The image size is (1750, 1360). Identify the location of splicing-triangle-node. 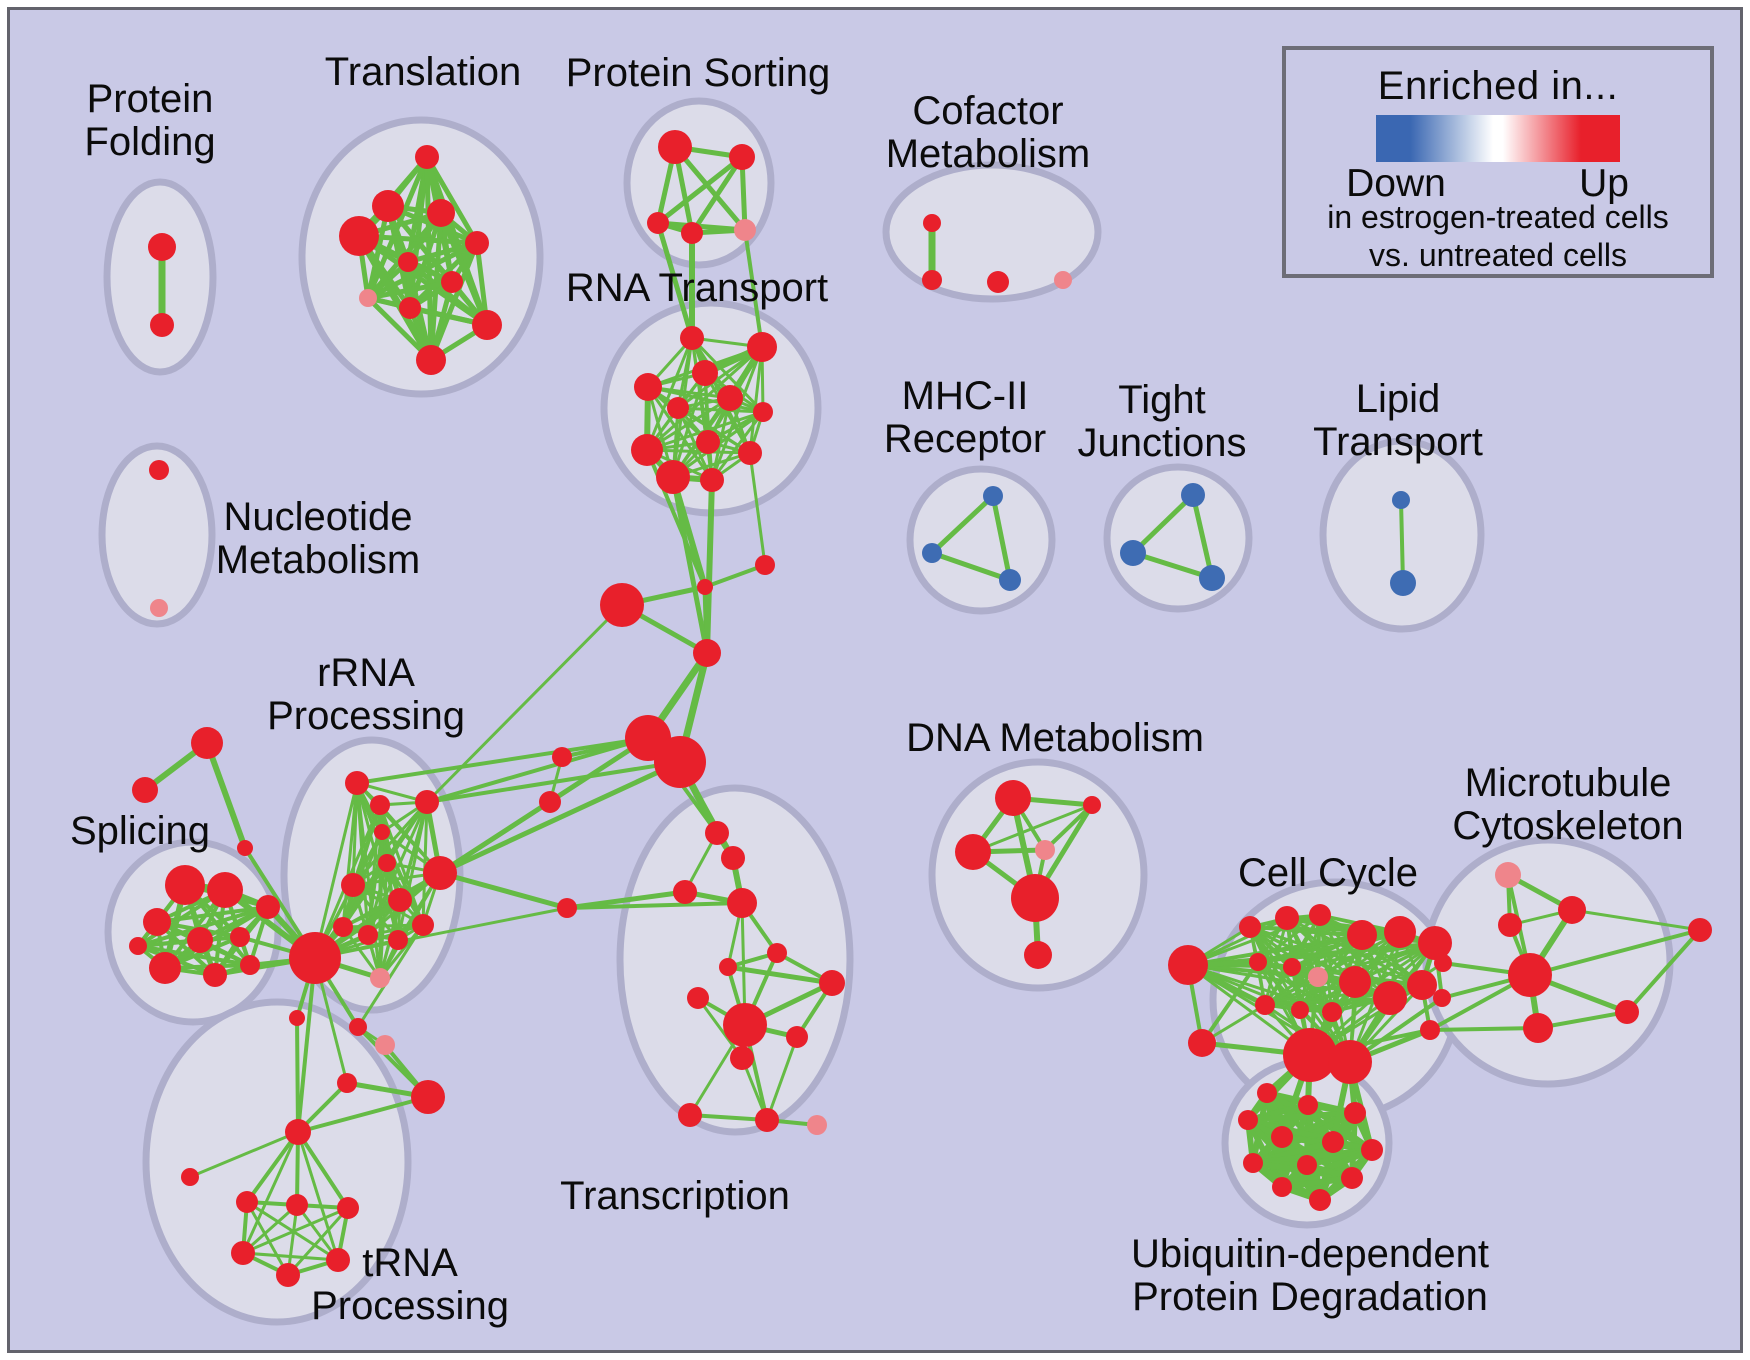
(207, 743).